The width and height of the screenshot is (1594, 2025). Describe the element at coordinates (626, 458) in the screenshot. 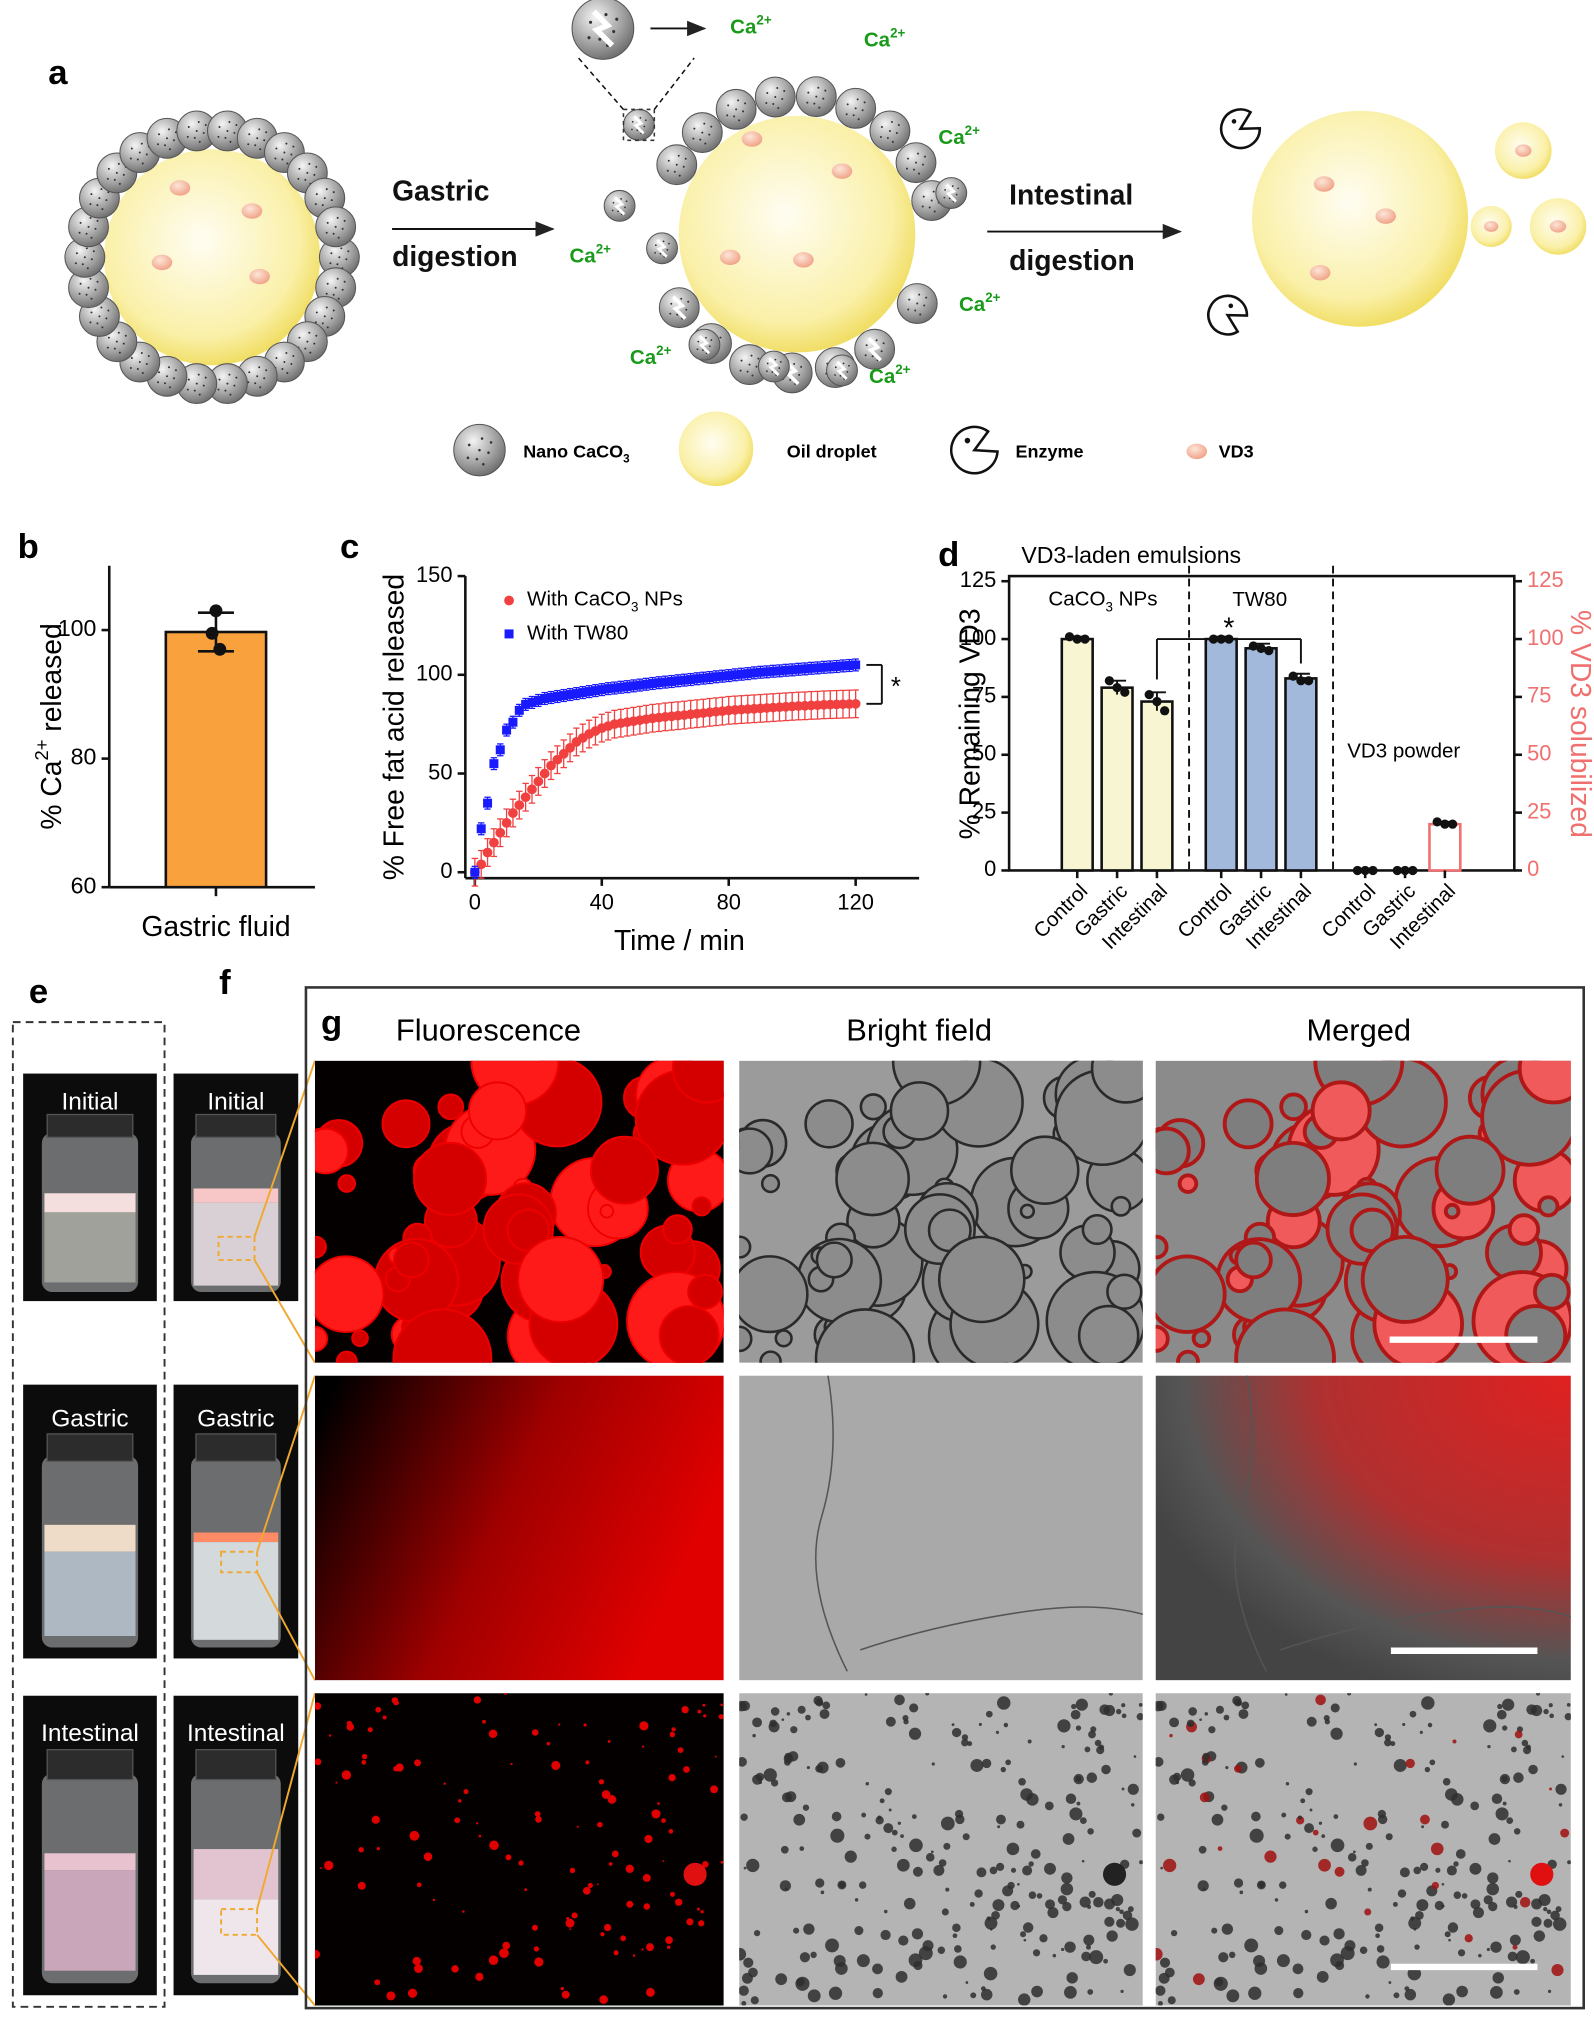

I see `legend-label-part: 3` at that location.